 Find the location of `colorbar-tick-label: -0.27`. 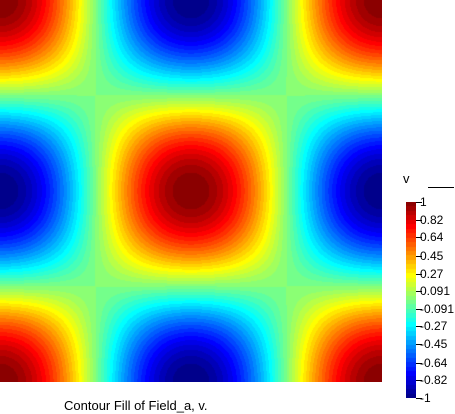

colorbar-tick-label: -0.27 is located at coordinates (434, 326).